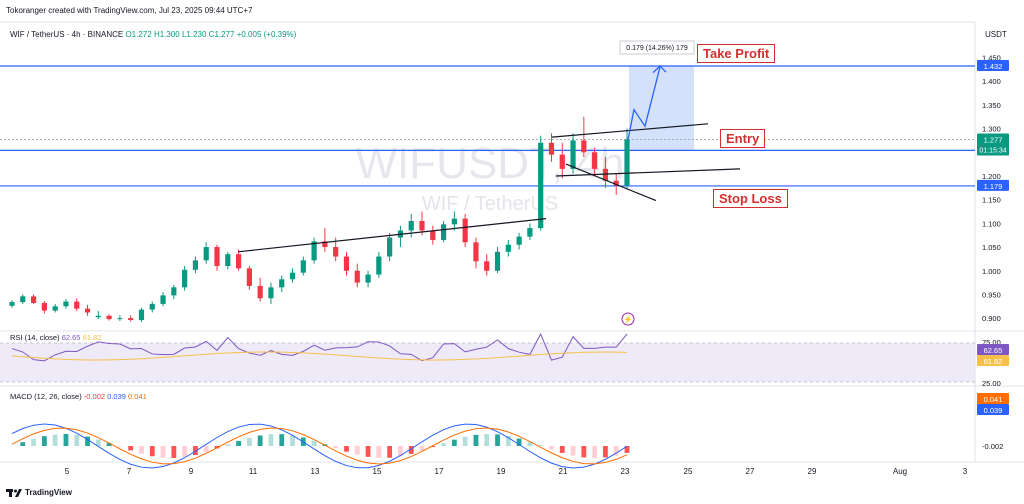  What do you see at coordinates (993, 144) in the screenshot?
I see `current-price-tag-bg` at bounding box center [993, 144].